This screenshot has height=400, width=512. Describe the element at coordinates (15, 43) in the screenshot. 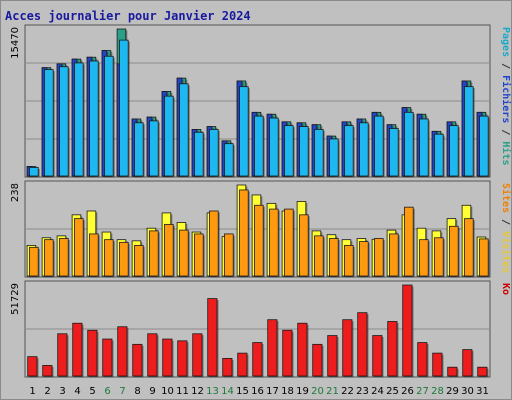

I see `panel-top-ymax-label: 15470` at that location.